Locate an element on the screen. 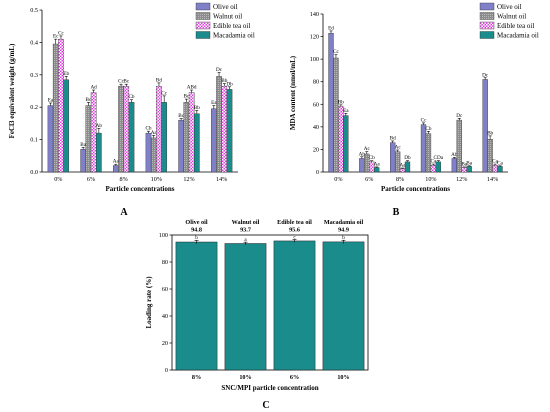 The height and width of the screenshot is (412, 550). x-axis-title: SNC/MPI particle concentration is located at coordinates (269, 388).